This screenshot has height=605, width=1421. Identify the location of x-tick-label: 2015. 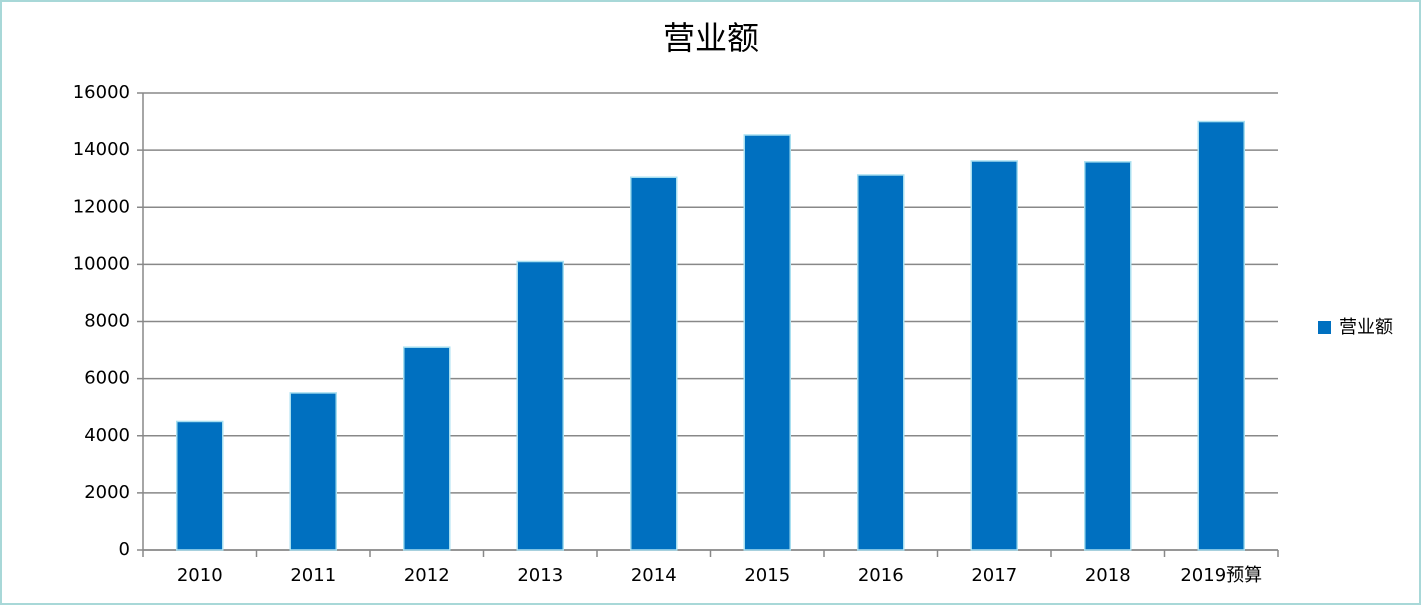
(767, 575).